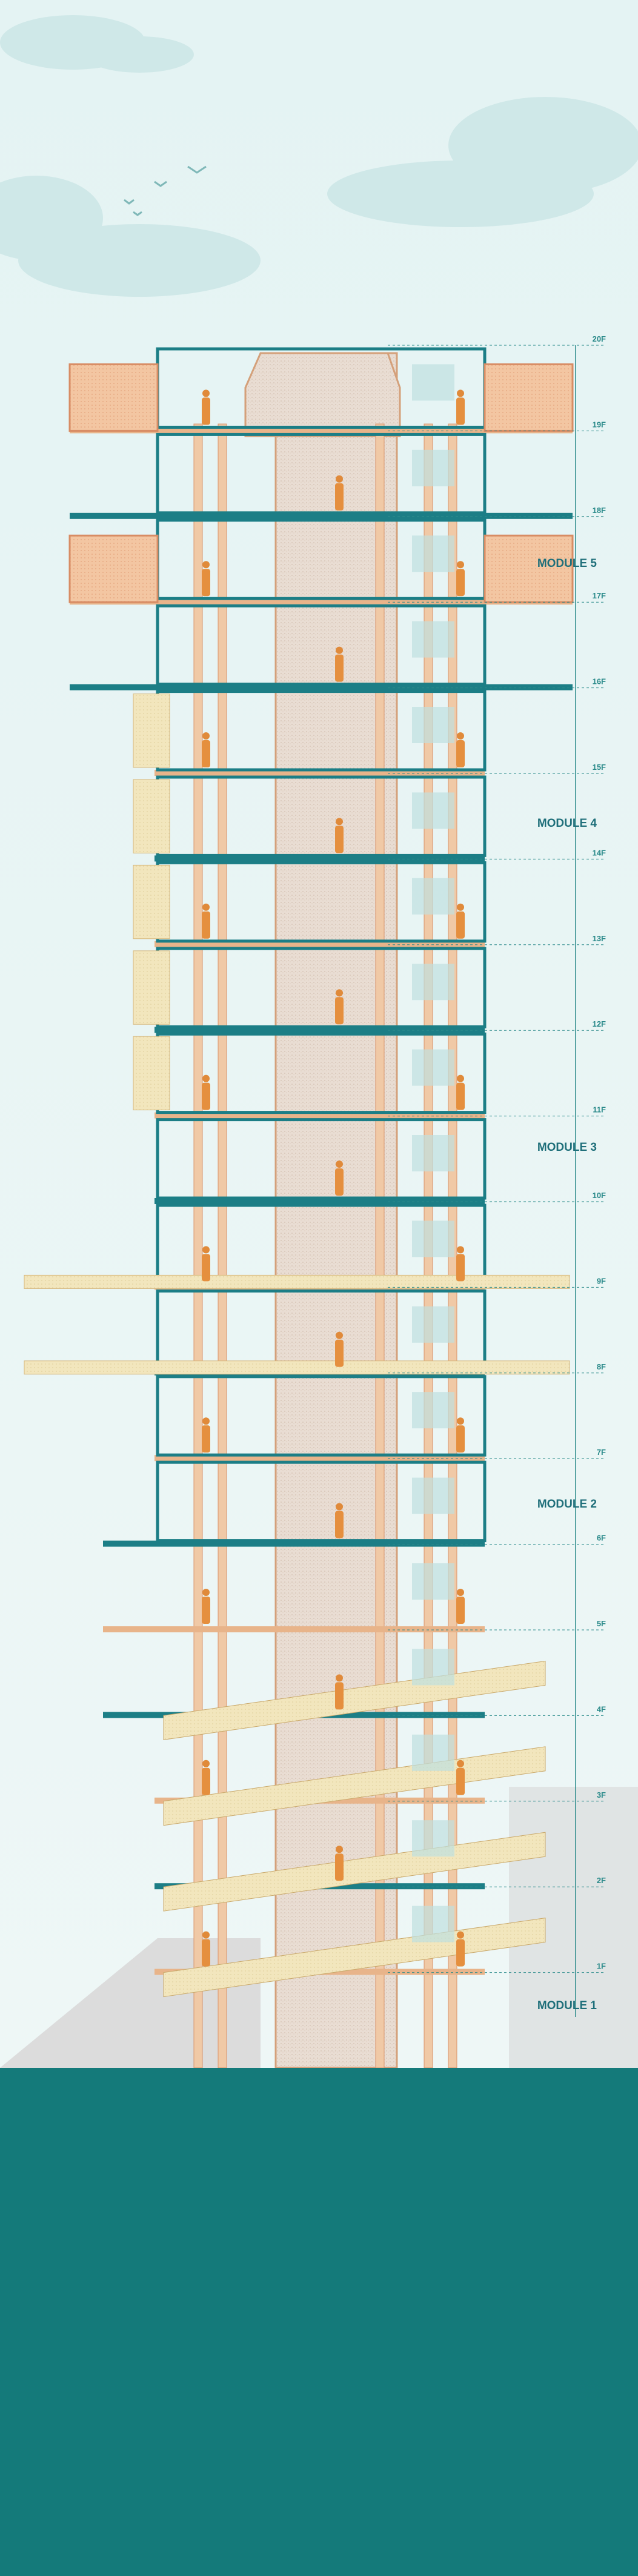 Image resolution: width=638 pixels, height=2576 pixels. Describe the element at coordinates (567, 1504) in the screenshot. I see `module-label: MODULE 2` at that location.